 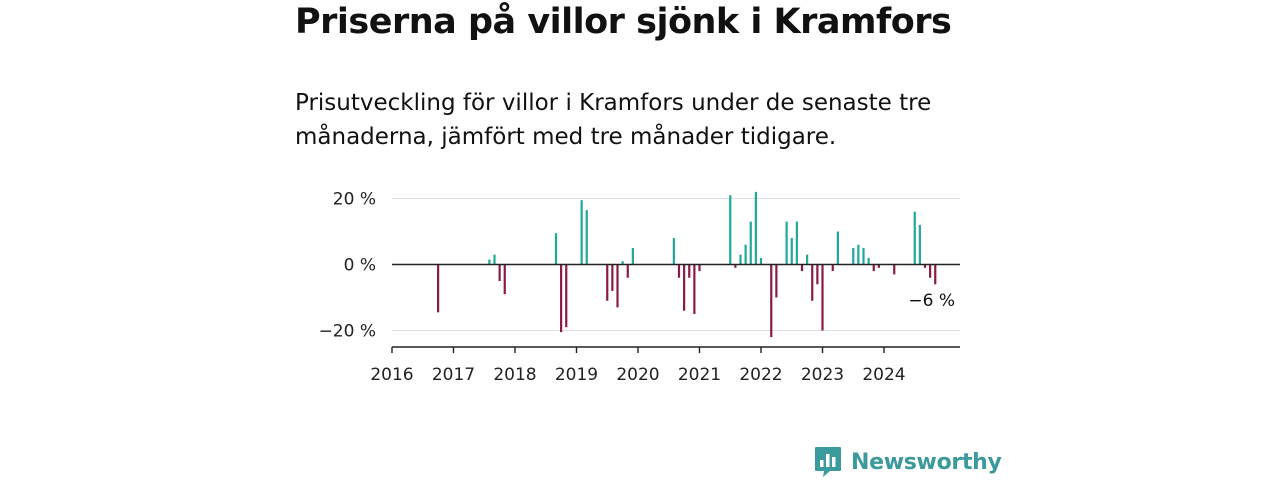 What do you see at coordinates (514, 375) in the screenshot?
I see `x-tick-label: 2018` at bounding box center [514, 375].